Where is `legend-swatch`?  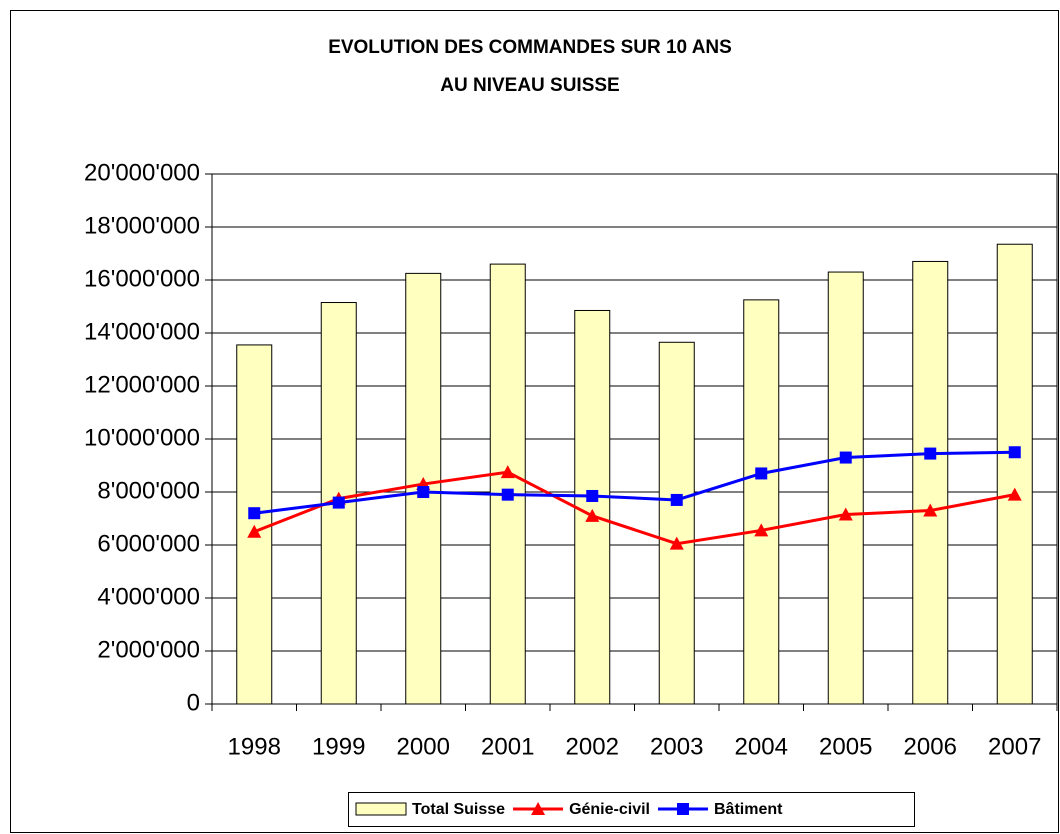
legend-swatch is located at coordinates (381, 809).